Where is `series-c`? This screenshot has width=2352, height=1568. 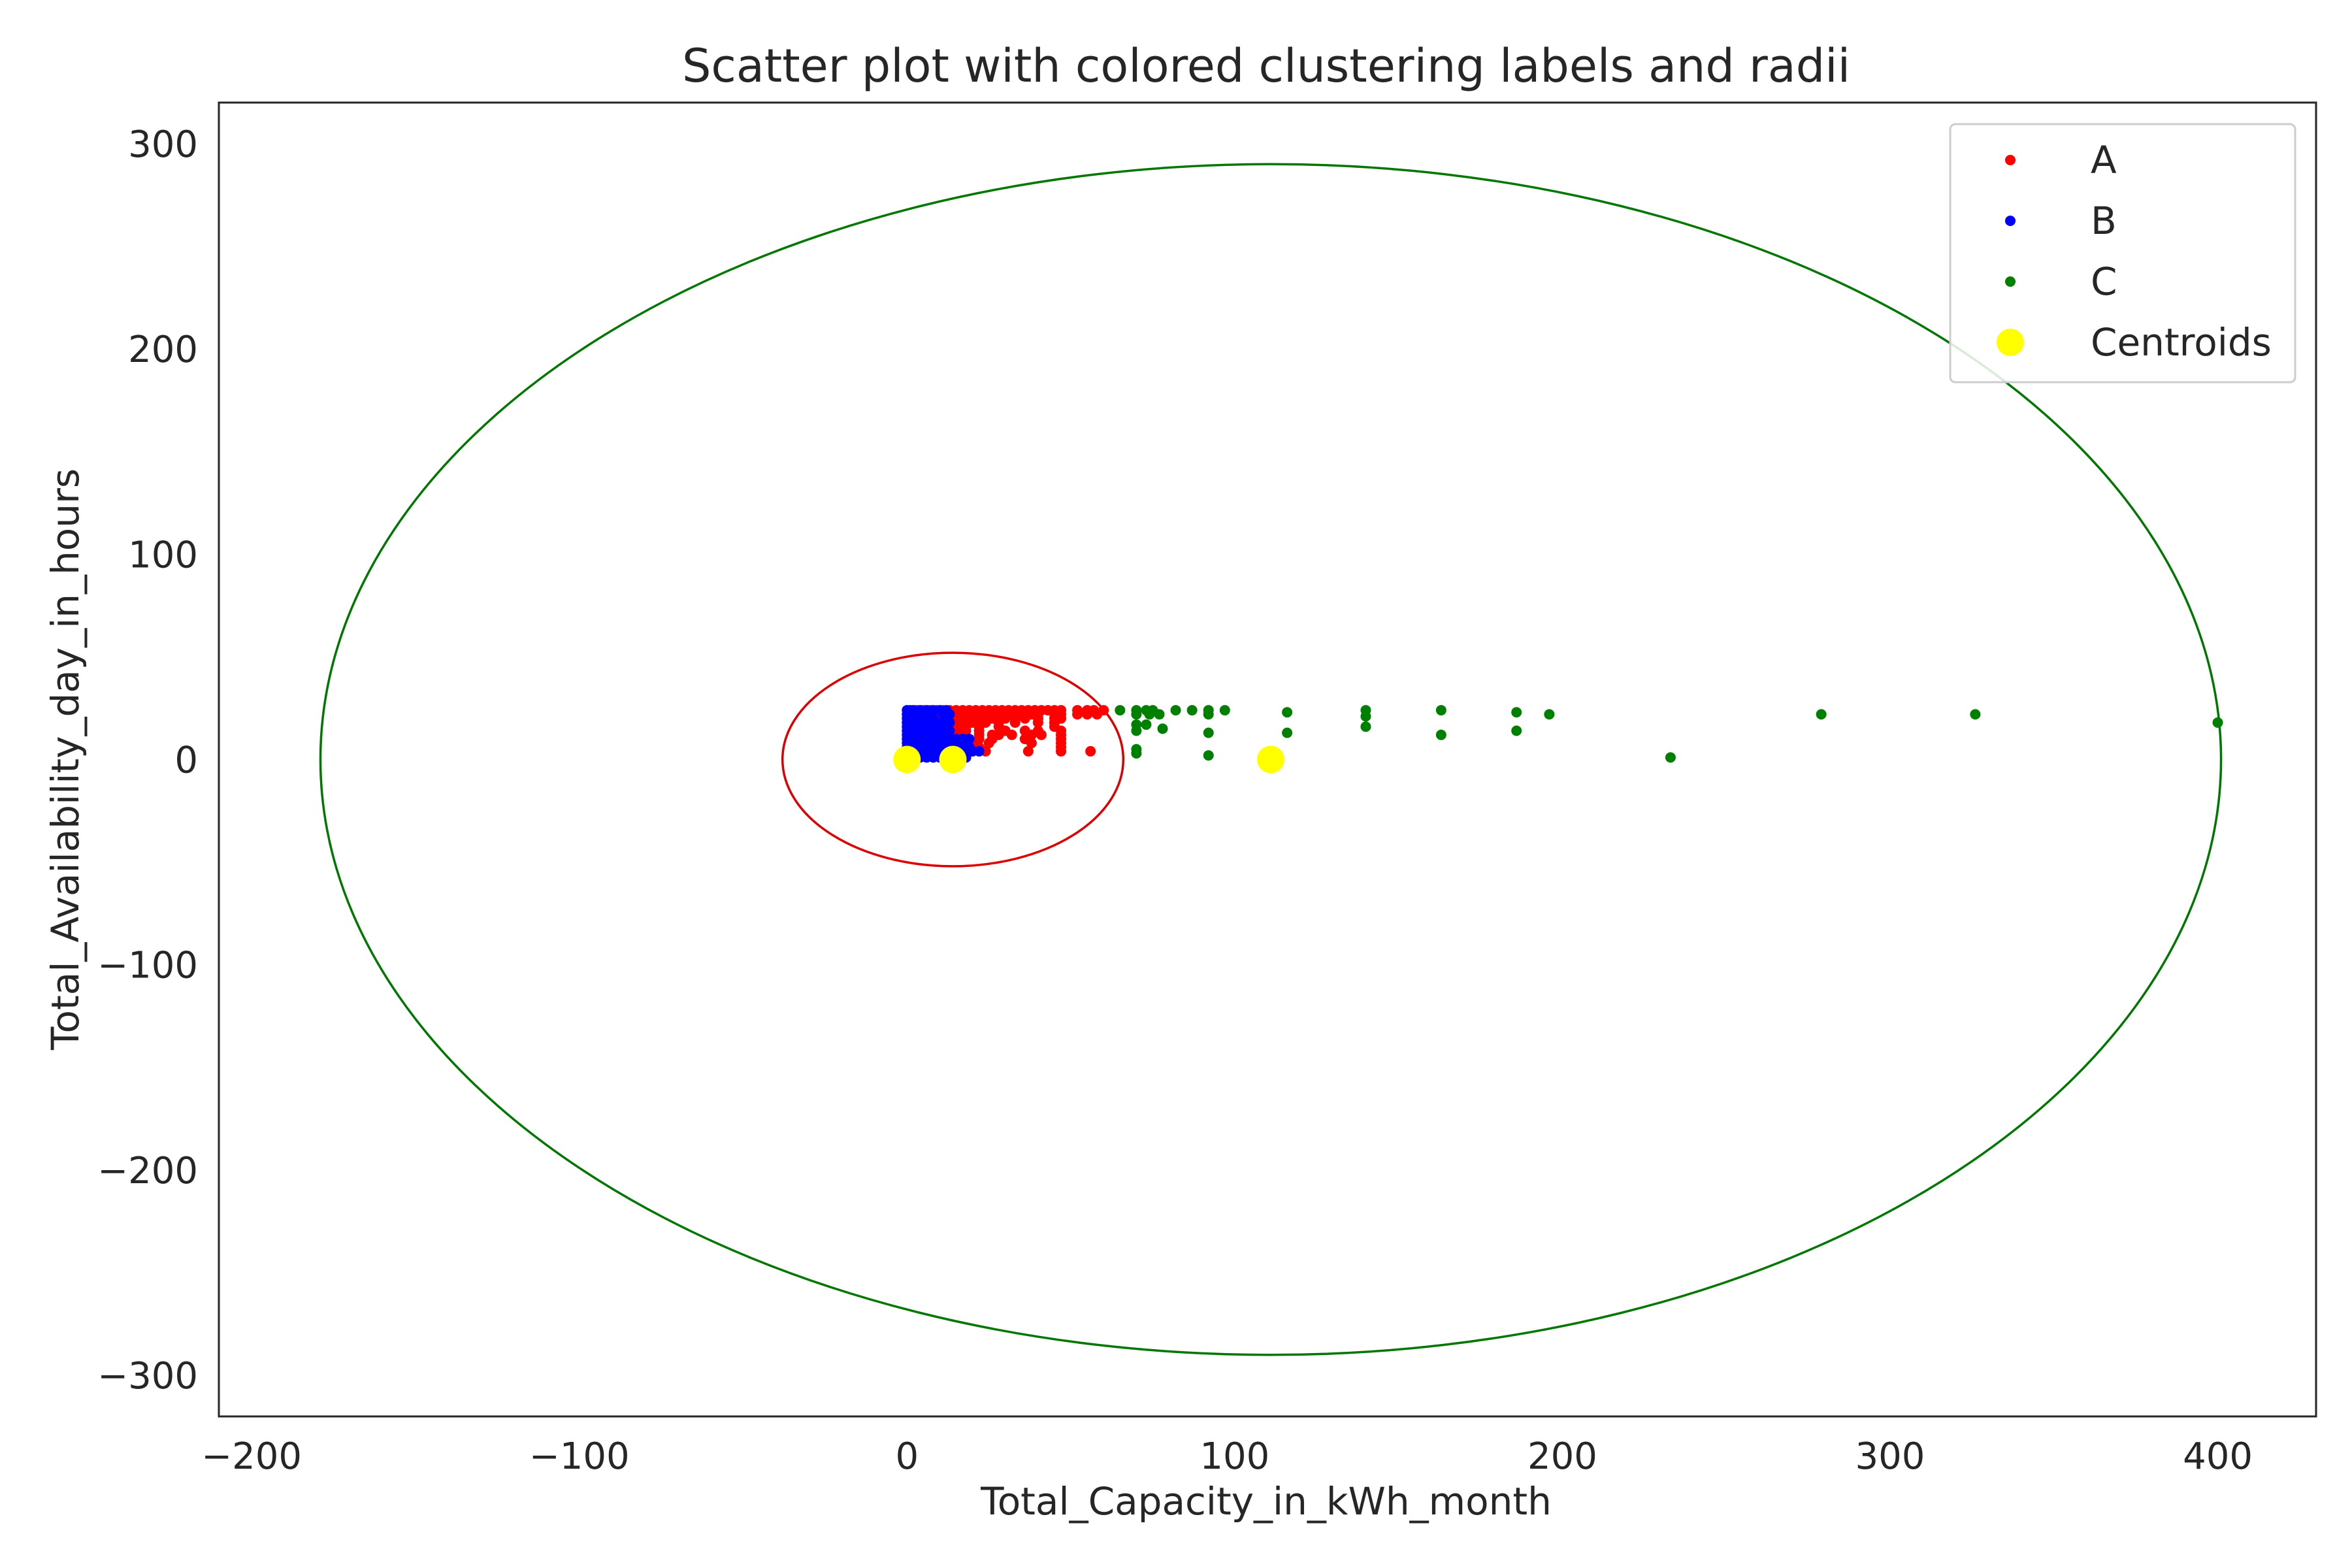 series-c is located at coordinates (1669, 734).